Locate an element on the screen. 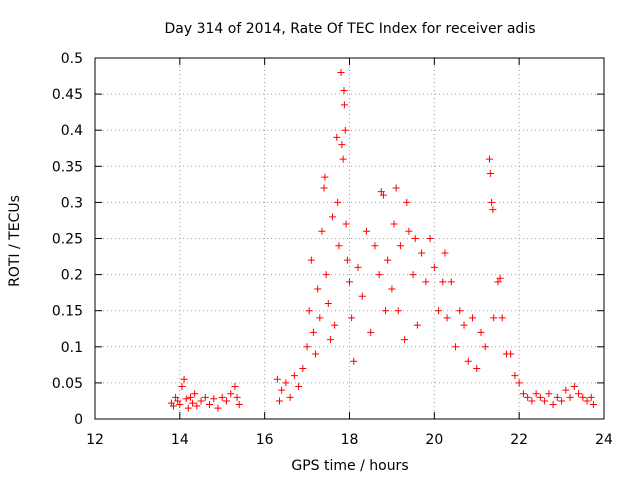 Image resolution: width=640 pixels, height=480 pixels. y-tick-label: 0.45 is located at coordinates (67, 95).